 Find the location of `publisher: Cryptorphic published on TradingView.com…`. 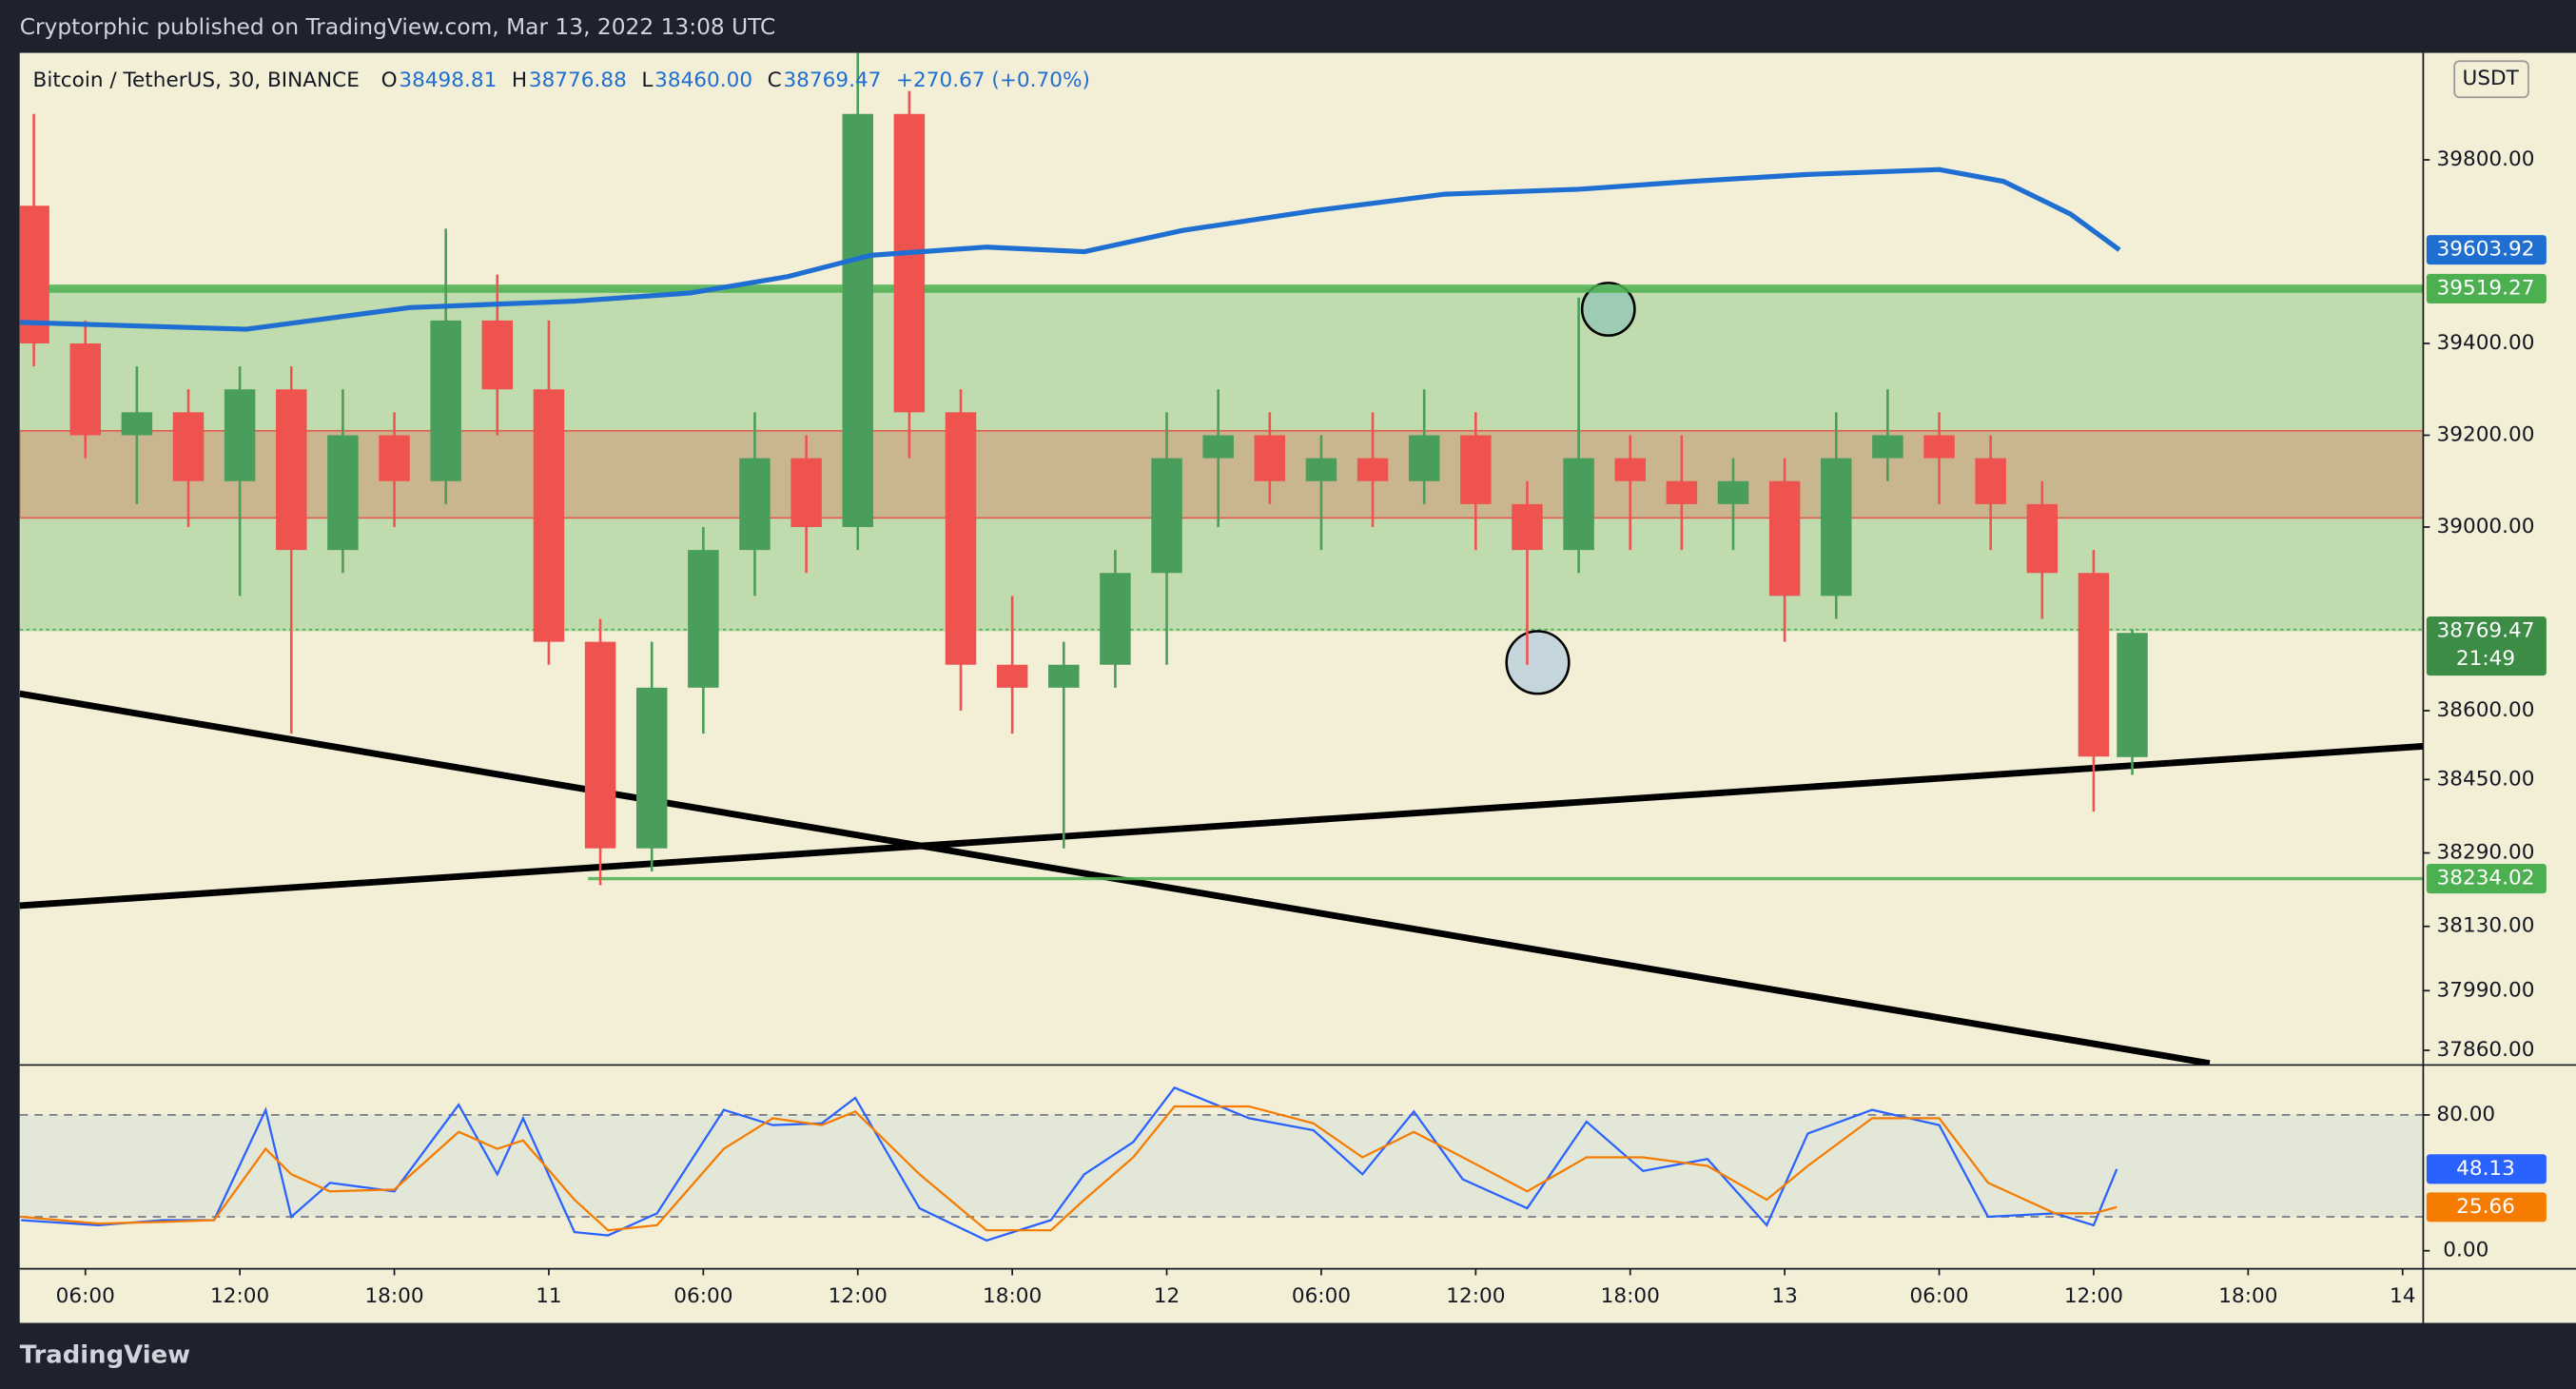

publisher: Cryptorphic published on TradingView.com… is located at coordinates (398, 27).